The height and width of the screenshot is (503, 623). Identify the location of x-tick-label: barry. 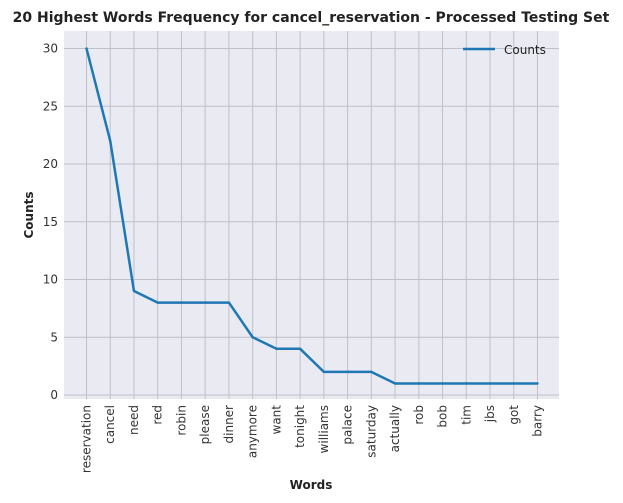
(538, 421).